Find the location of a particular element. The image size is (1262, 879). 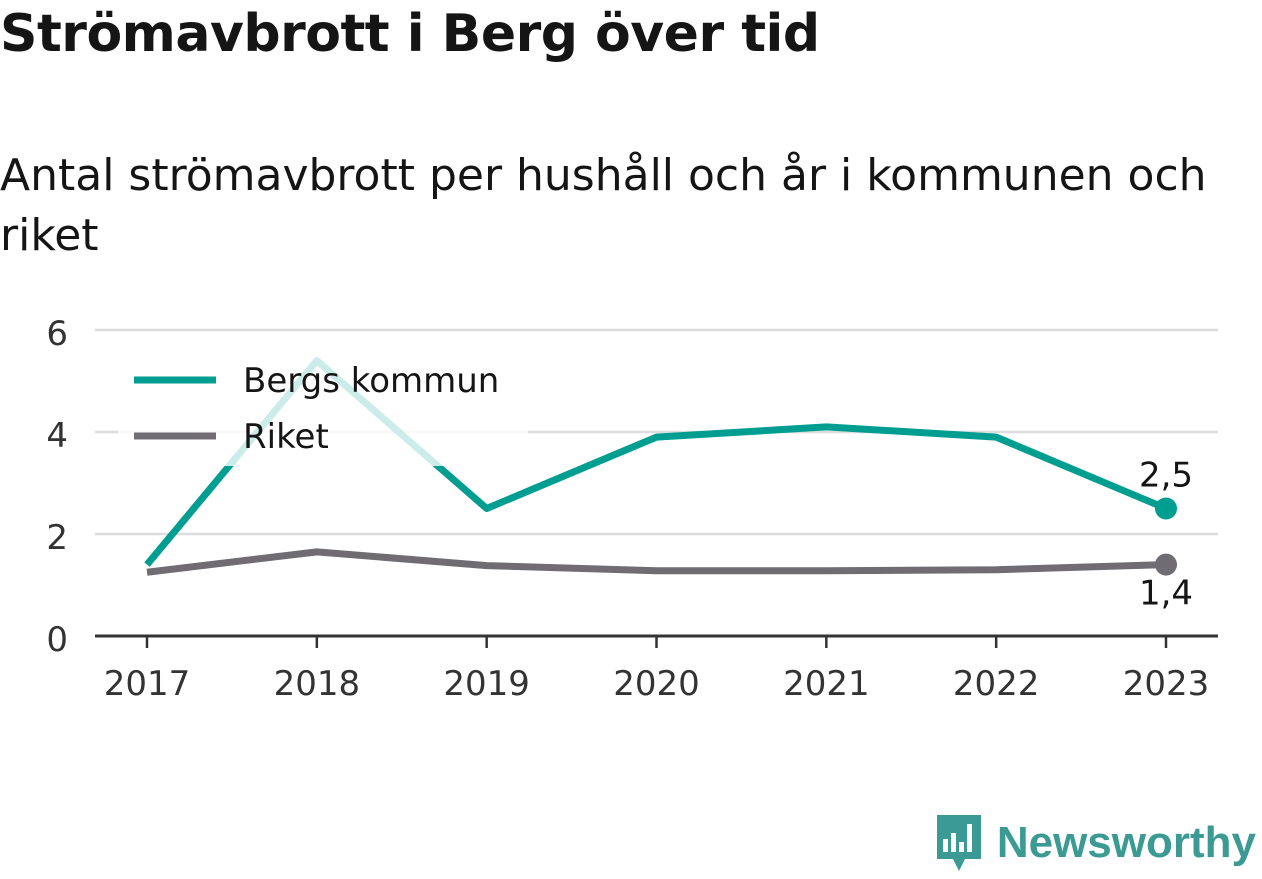

series-line-riket is located at coordinates (656, 562).